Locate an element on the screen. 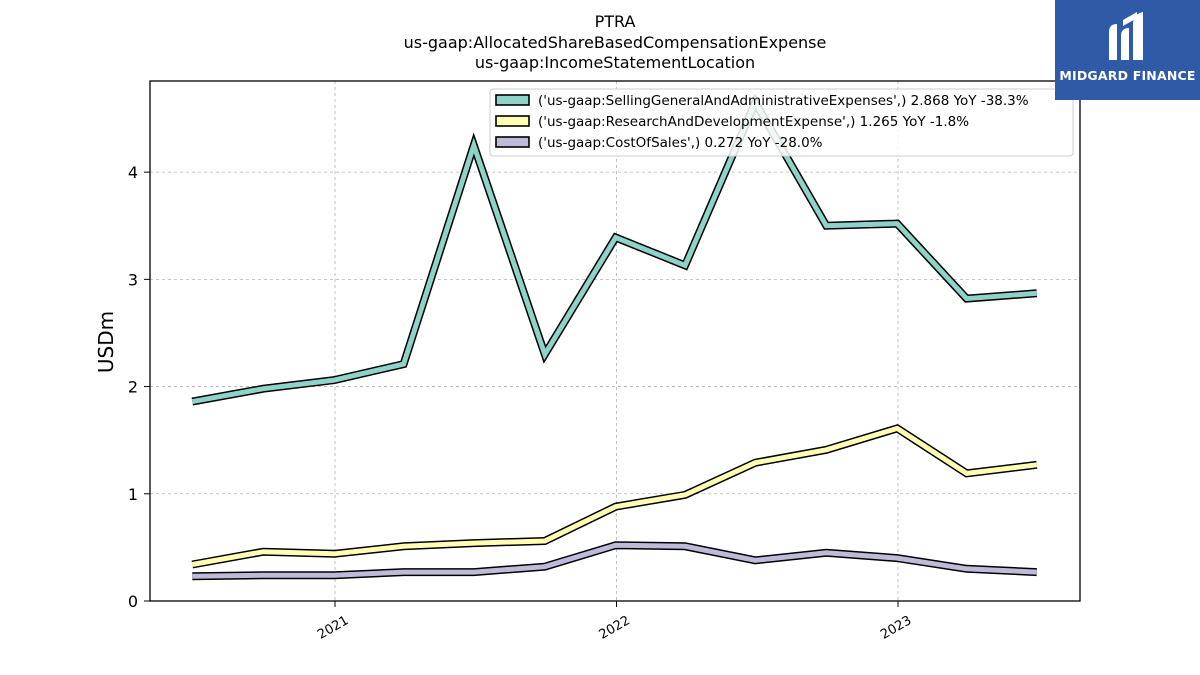  chart-title: PTRA is located at coordinates (615, 21).